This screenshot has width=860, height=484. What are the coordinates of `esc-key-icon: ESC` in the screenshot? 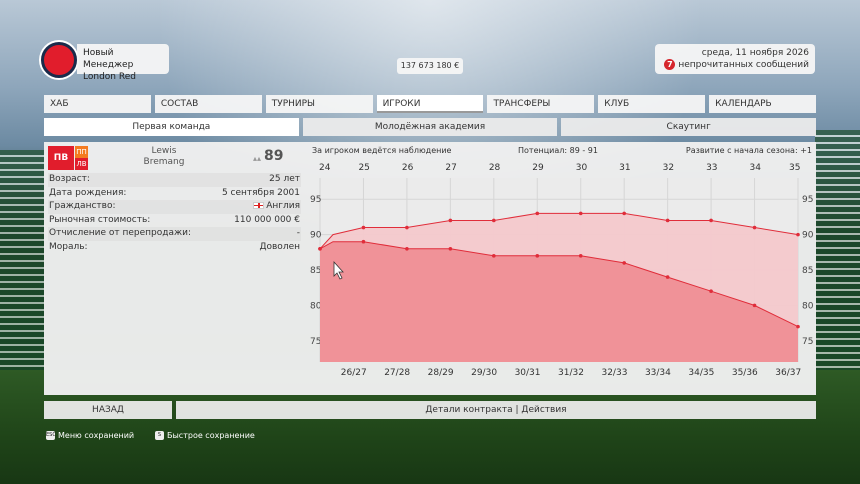 It's located at (51, 435).